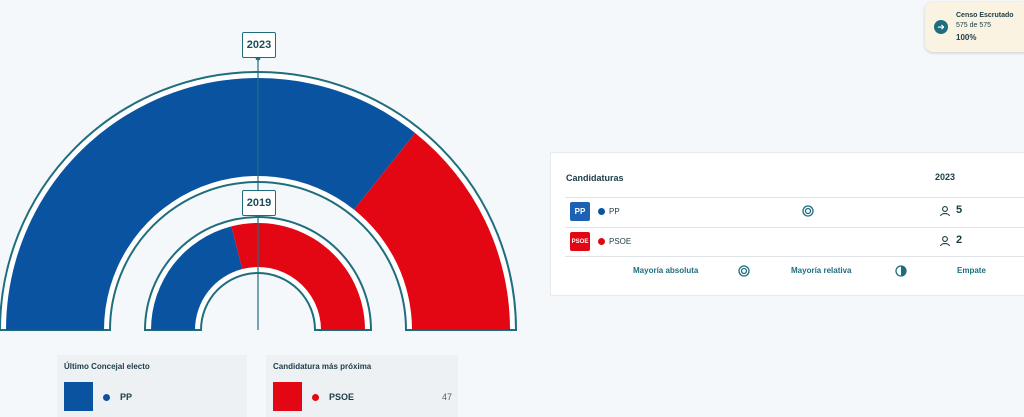  I want to click on arc-2023-psoe, so click(432, 231).